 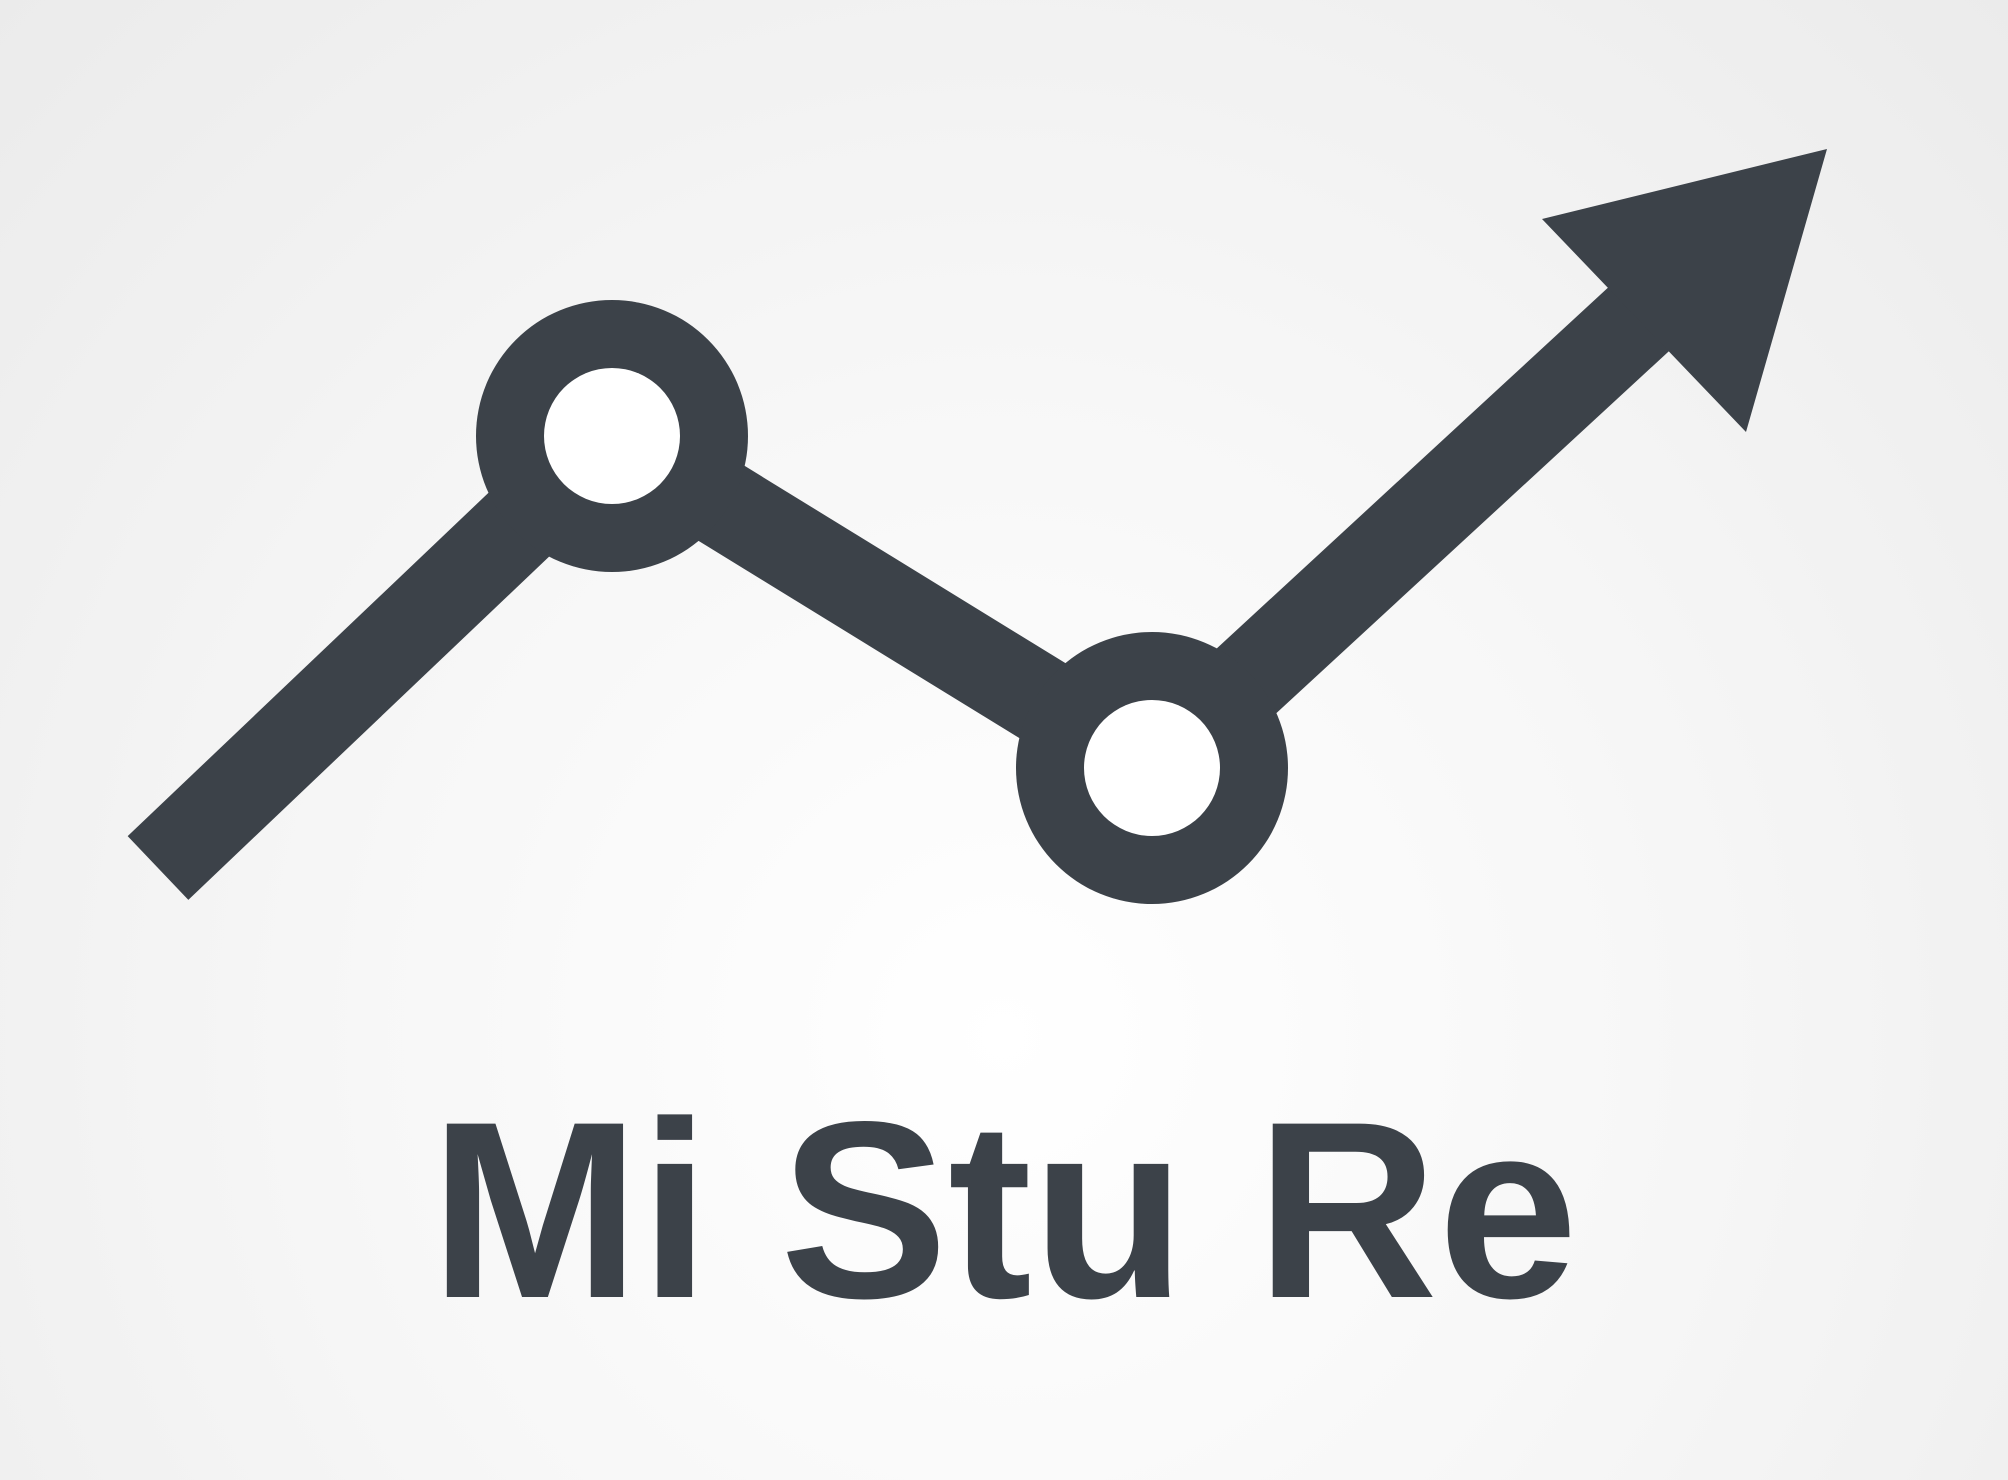 What do you see at coordinates (1684, 290) in the screenshot?
I see `arrow-head` at bounding box center [1684, 290].